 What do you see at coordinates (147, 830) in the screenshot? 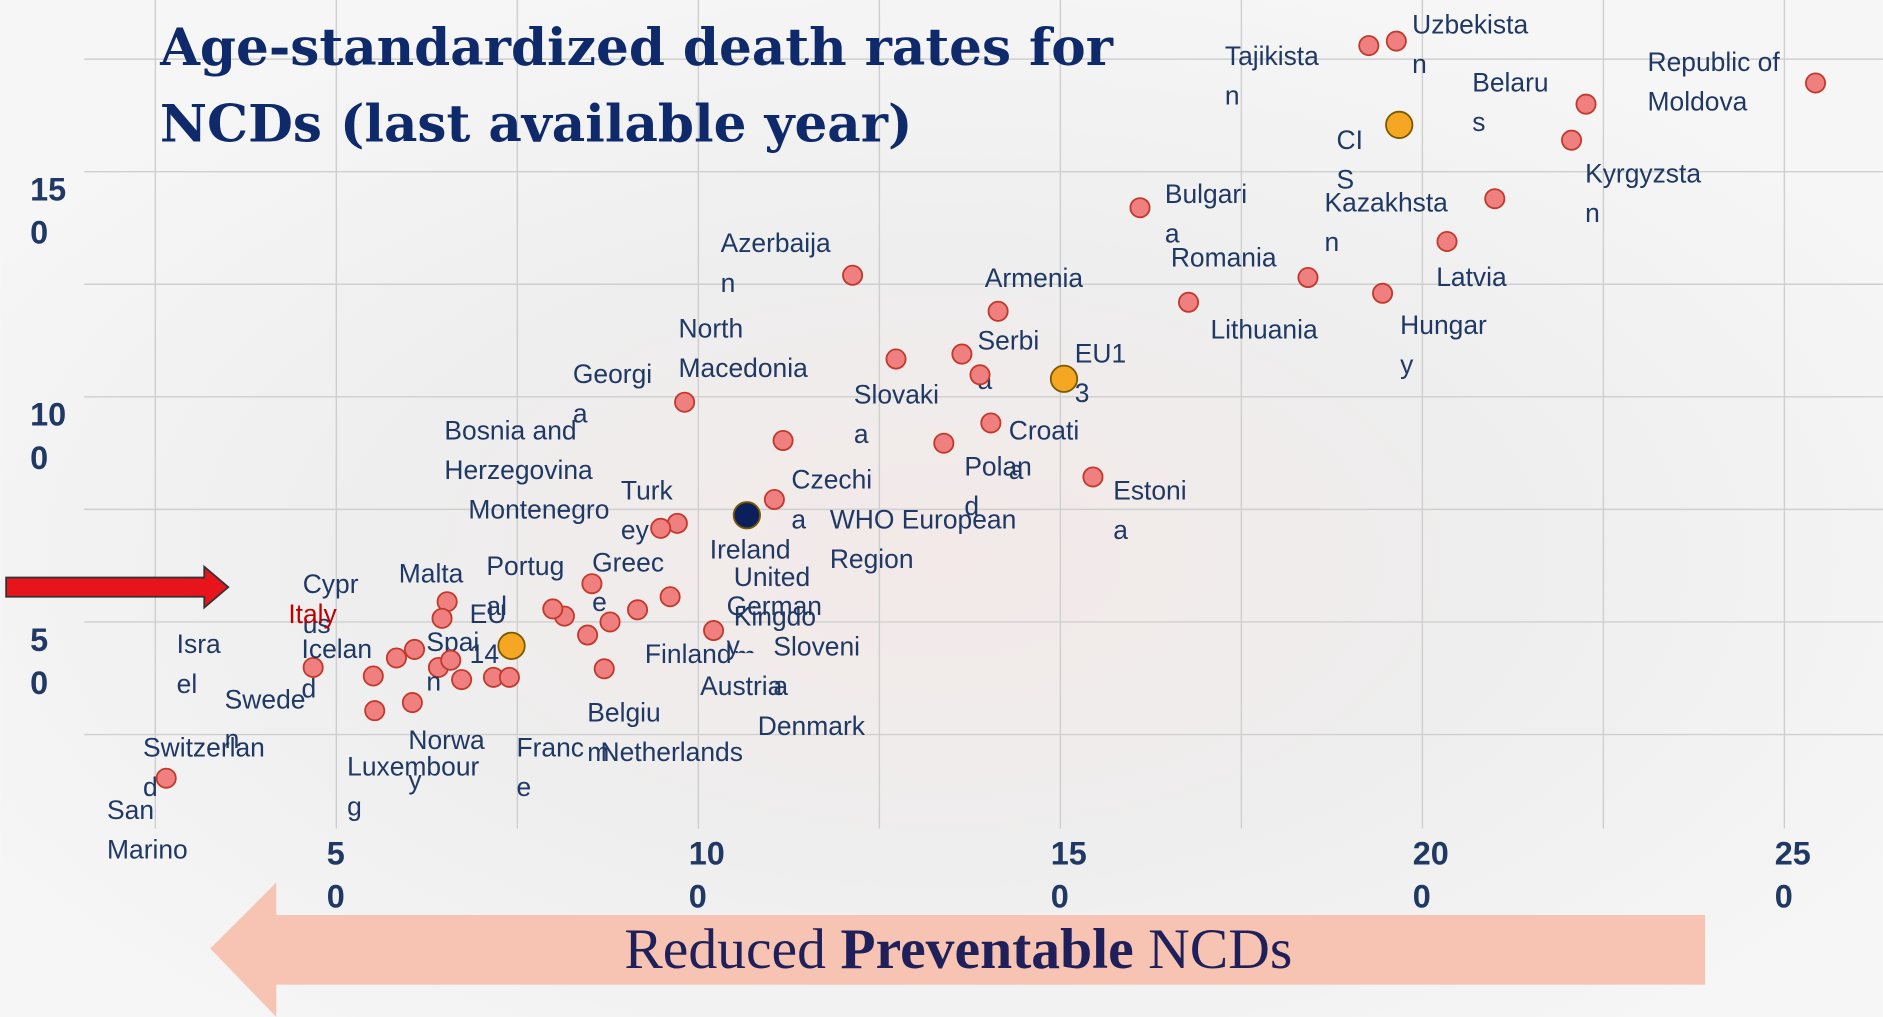
I see `point-label-box: San Marino` at bounding box center [147, 830].